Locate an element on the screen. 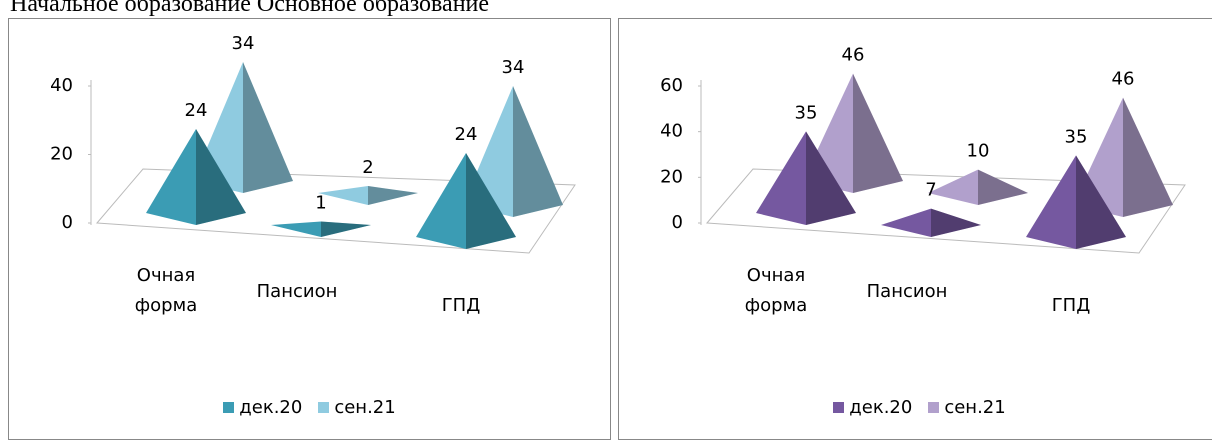 The width and height of the screenshot is (1212, 441). data-label: 1 is located at coordinates (320, 203).